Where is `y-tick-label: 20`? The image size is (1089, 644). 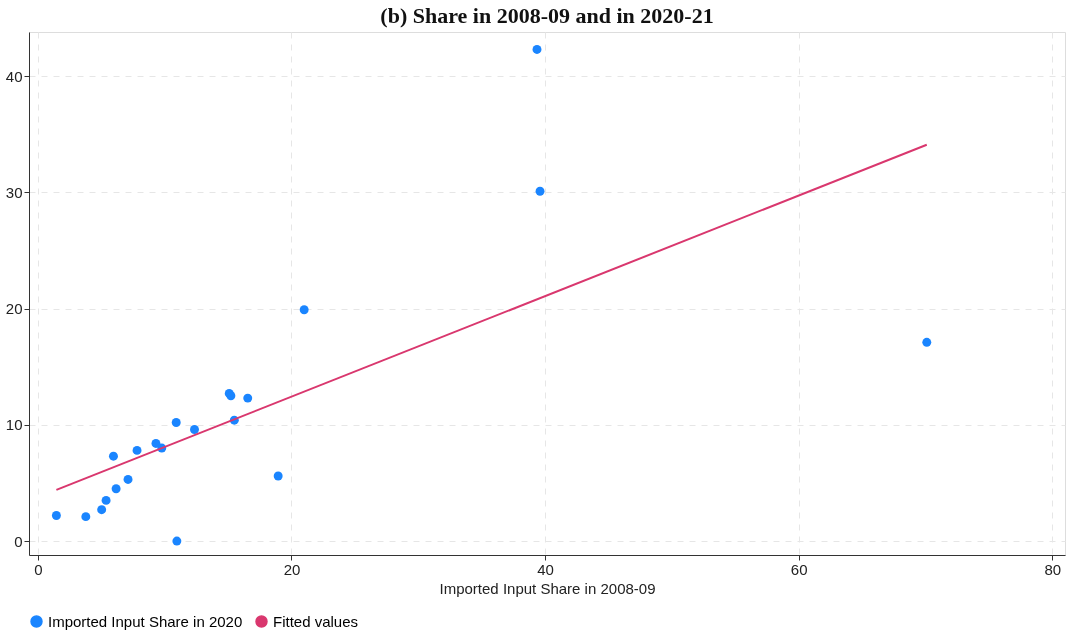 y-tick-label: 20 is located at coordinates (14, 309).